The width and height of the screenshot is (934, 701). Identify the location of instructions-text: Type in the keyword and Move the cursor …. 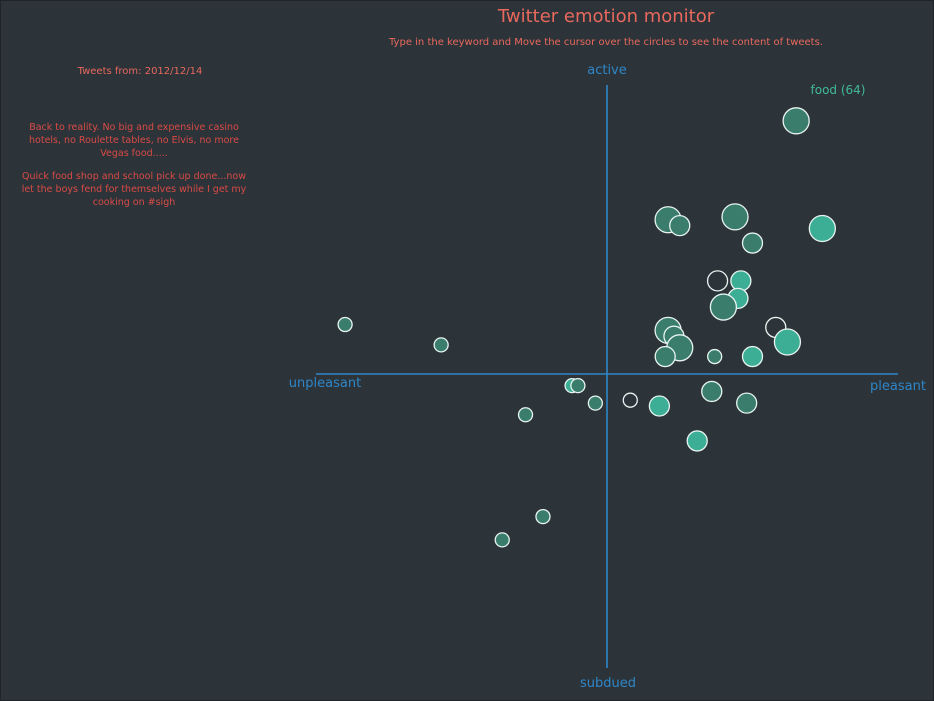
(606, 42).